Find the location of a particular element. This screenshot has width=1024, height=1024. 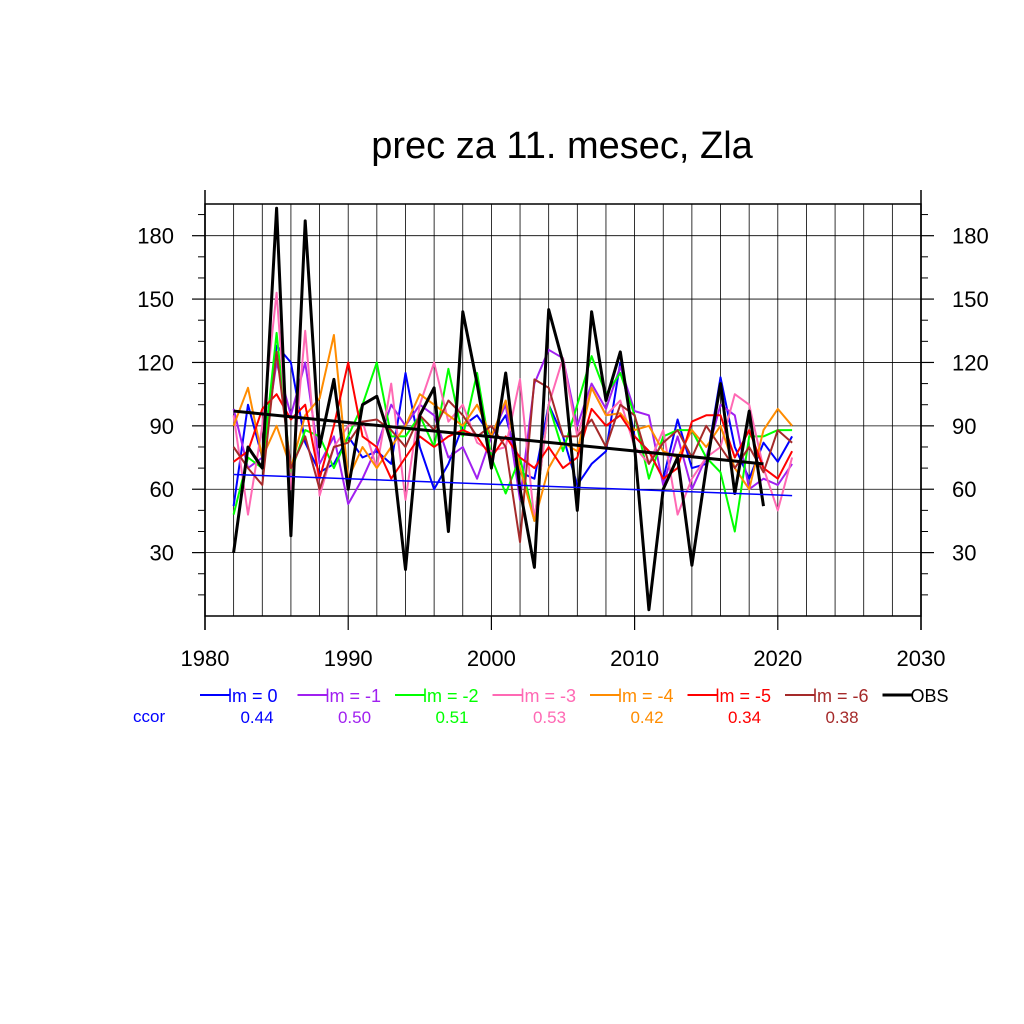

legend-ccor-lm-6: 0.38 is located at coordinates (841, 717).